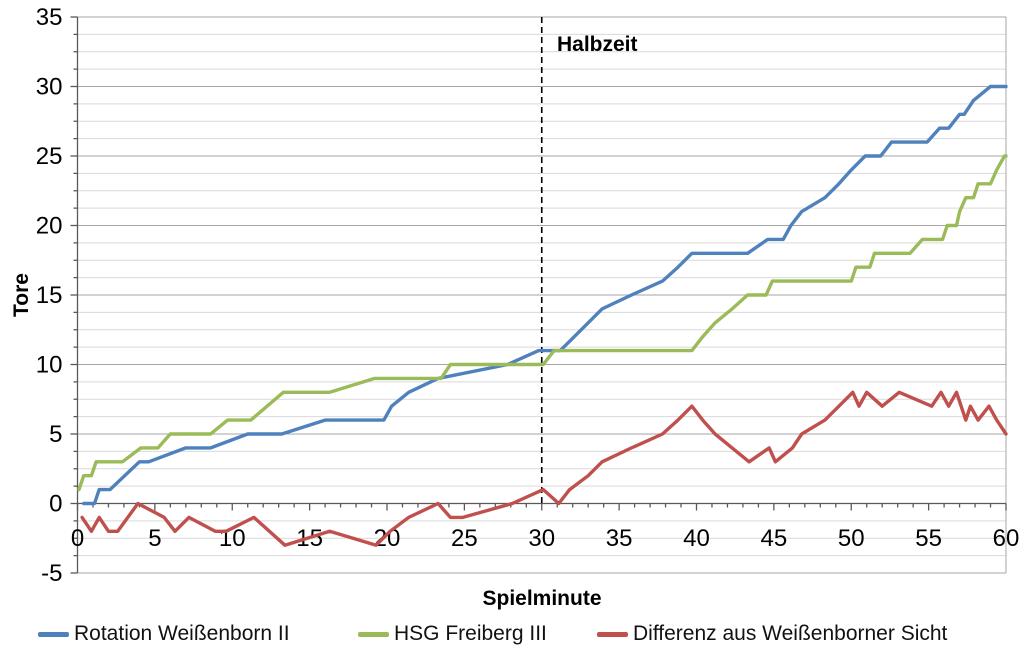  Describe the element at coordinates (21, 295) in the screenshot. I see `y-axis-title: Tore` at that location.